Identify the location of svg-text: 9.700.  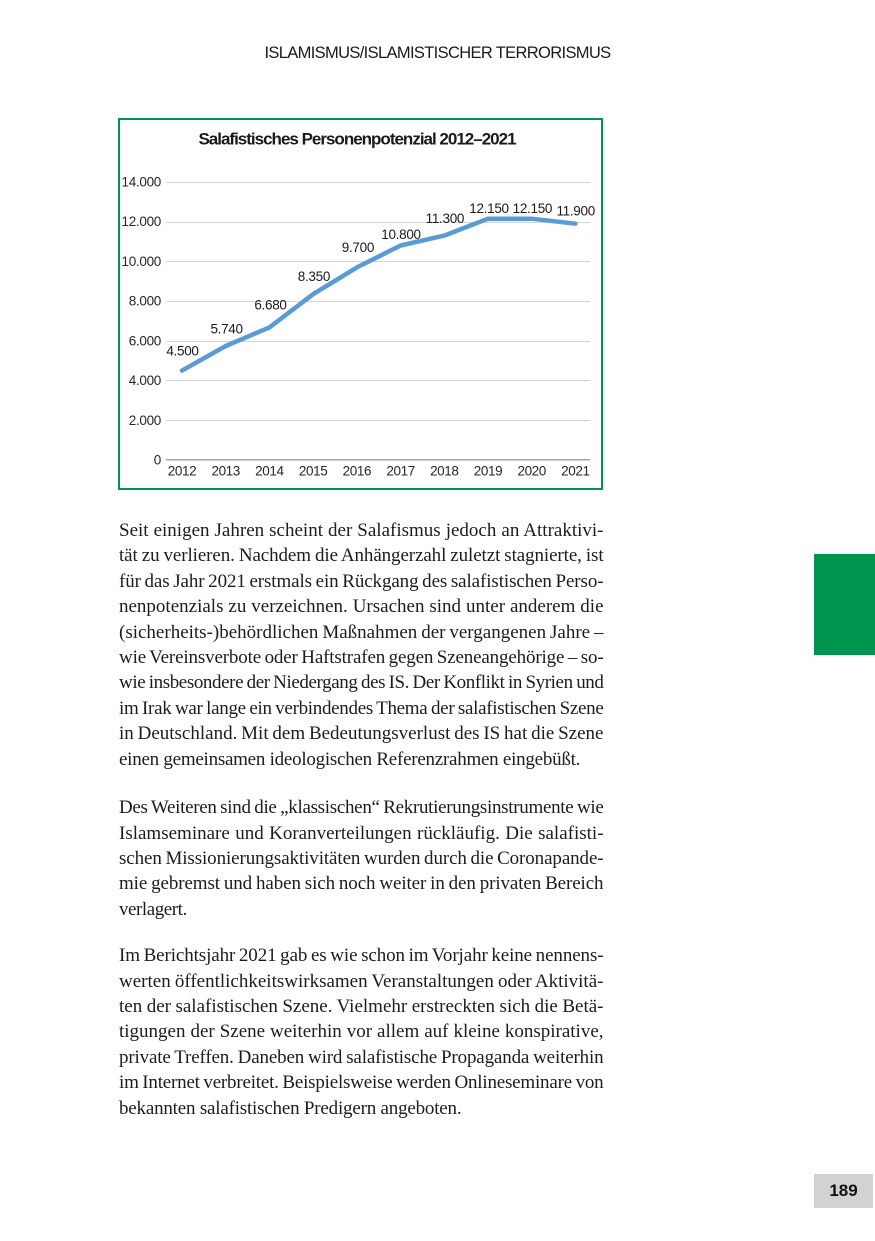
(358, 247).